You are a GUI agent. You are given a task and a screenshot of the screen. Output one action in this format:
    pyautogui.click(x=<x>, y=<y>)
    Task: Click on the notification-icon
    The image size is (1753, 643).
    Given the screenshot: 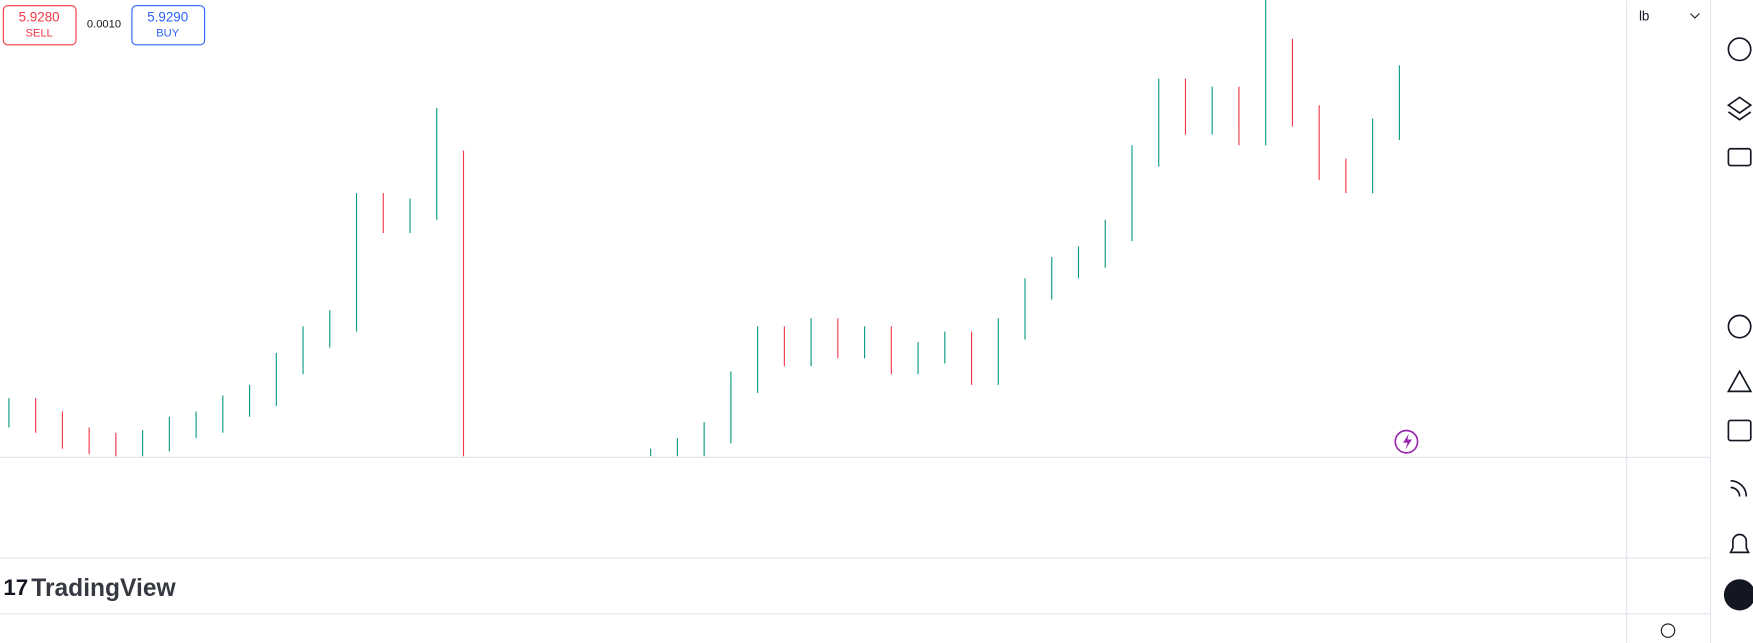 What is the action you would take?
    pyautogui.click(x=1739, y=543)
    